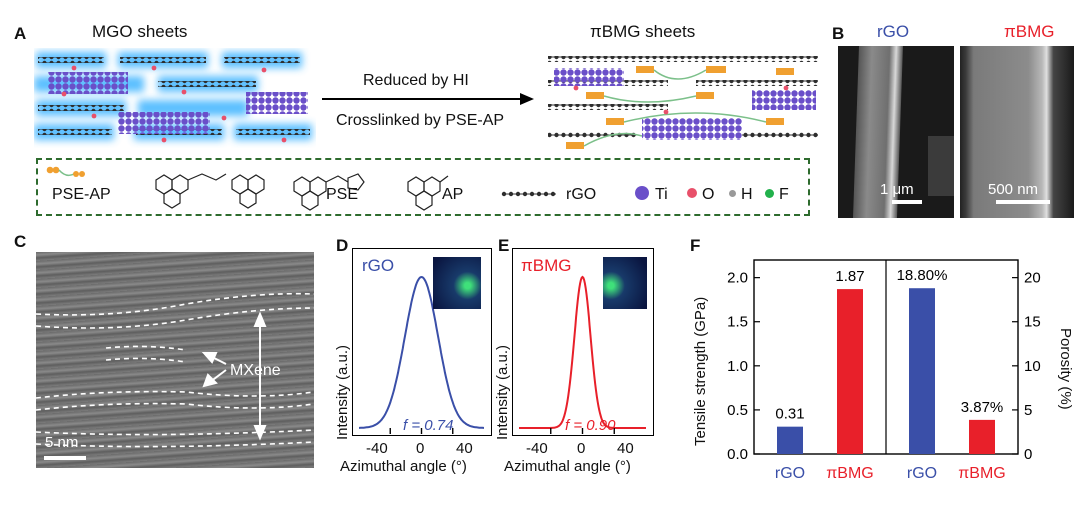  Describe the element at coordinates (502, 392) in the screenshot. I see `chart-e-ylabel: Intensity (a.u.)` at that location.